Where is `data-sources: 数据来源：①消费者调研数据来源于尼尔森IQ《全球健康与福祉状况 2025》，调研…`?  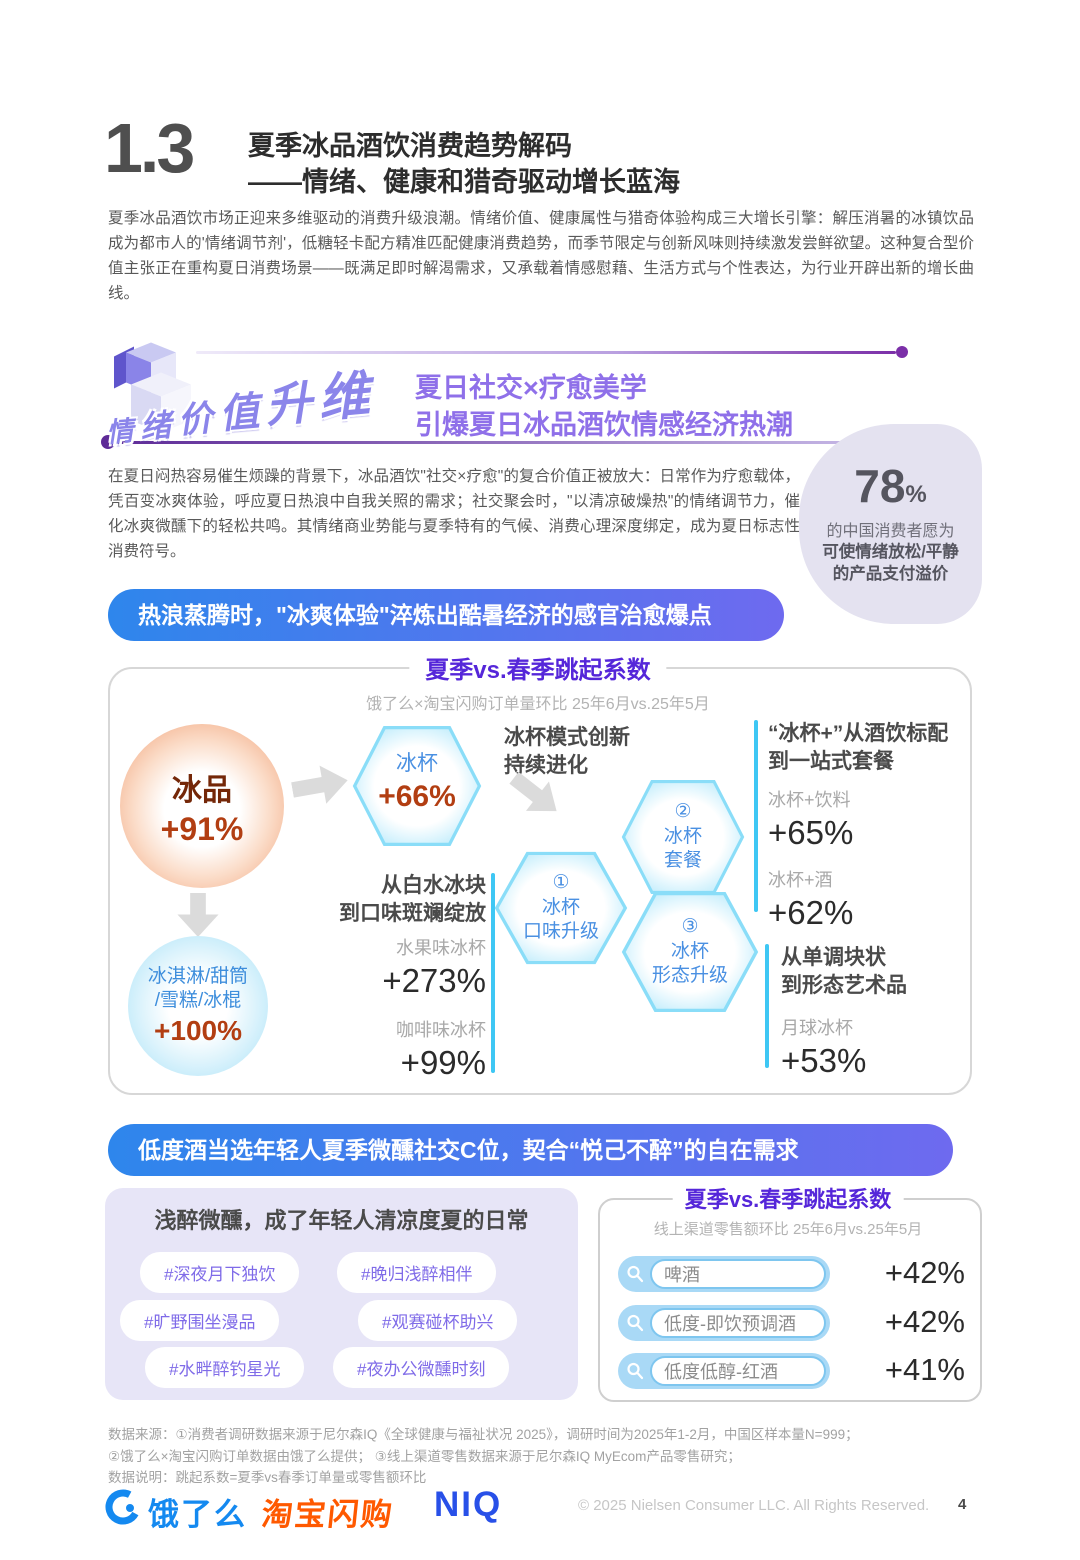
data-sources: 数据来源：①消费者调研数据来源于尼尔森IQ《全球健康与福祉状况 2025》，调研… is located at coordinates (548, 1456).